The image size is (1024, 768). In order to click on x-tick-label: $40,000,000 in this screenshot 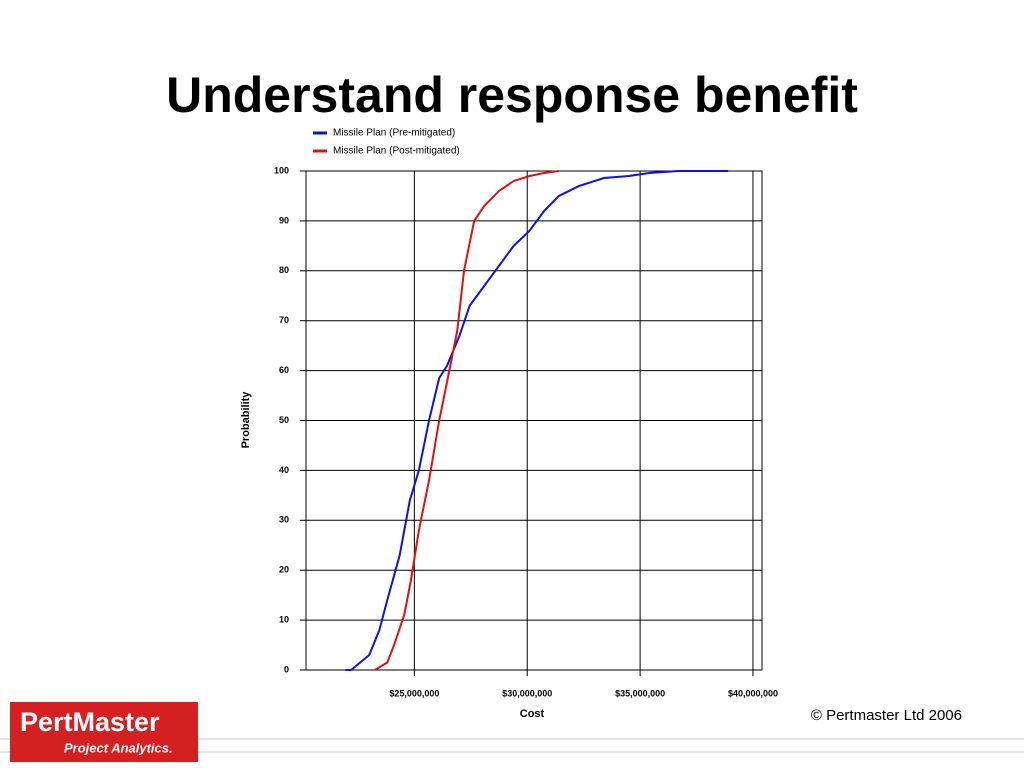, I will do `click(753, 693)`.